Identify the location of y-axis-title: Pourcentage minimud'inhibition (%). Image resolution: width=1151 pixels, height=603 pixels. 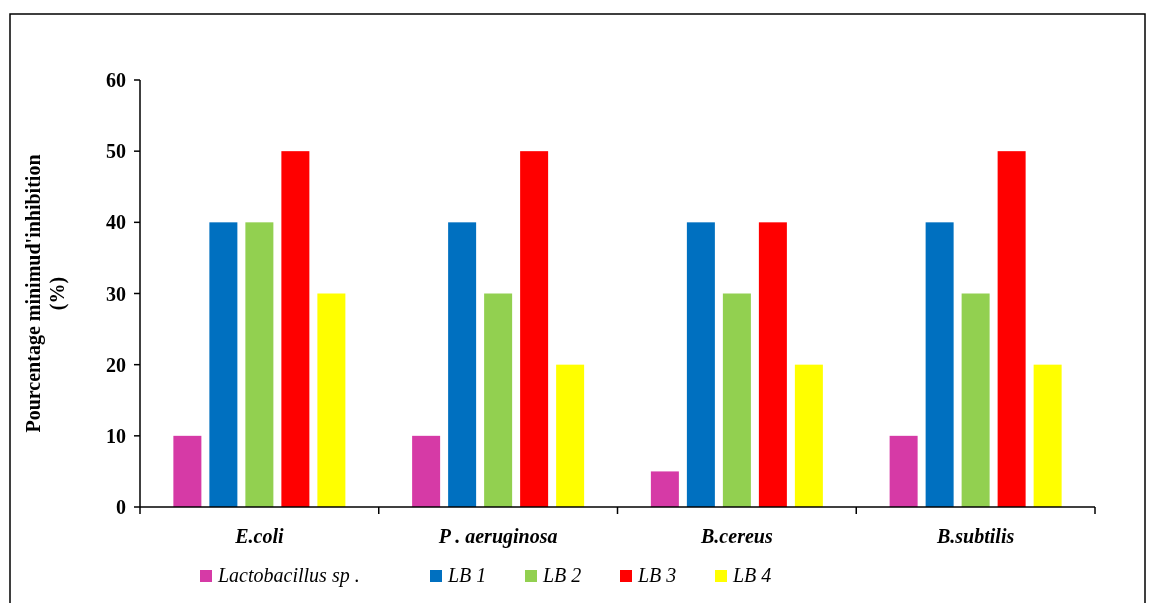
(45, 293).